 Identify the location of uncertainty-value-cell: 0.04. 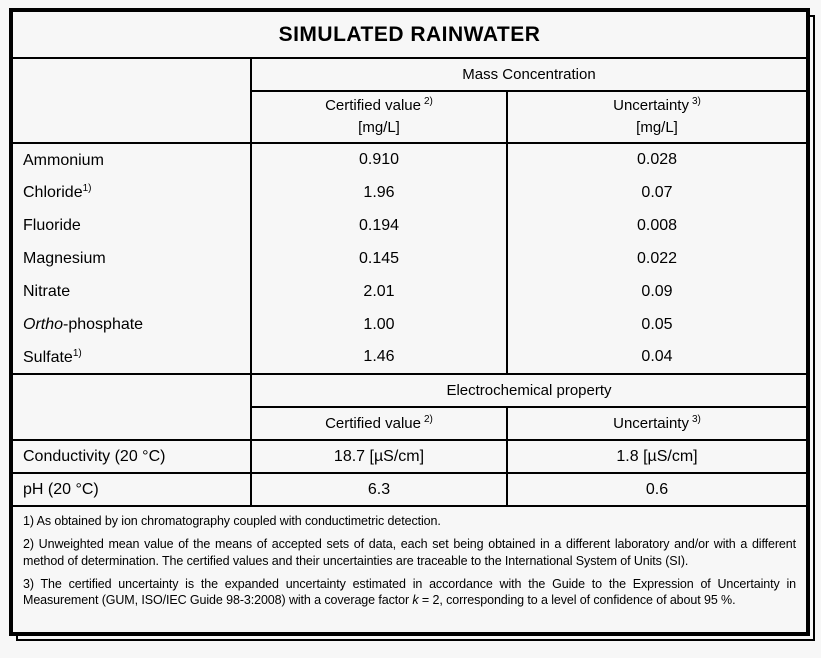
(657, 356).